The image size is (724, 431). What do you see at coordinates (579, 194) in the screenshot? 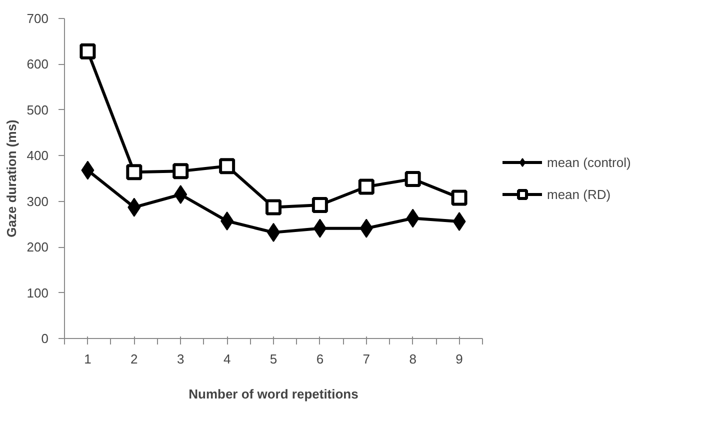
I see `legend-label: mean (RD)` at bounding box center [579, 194].